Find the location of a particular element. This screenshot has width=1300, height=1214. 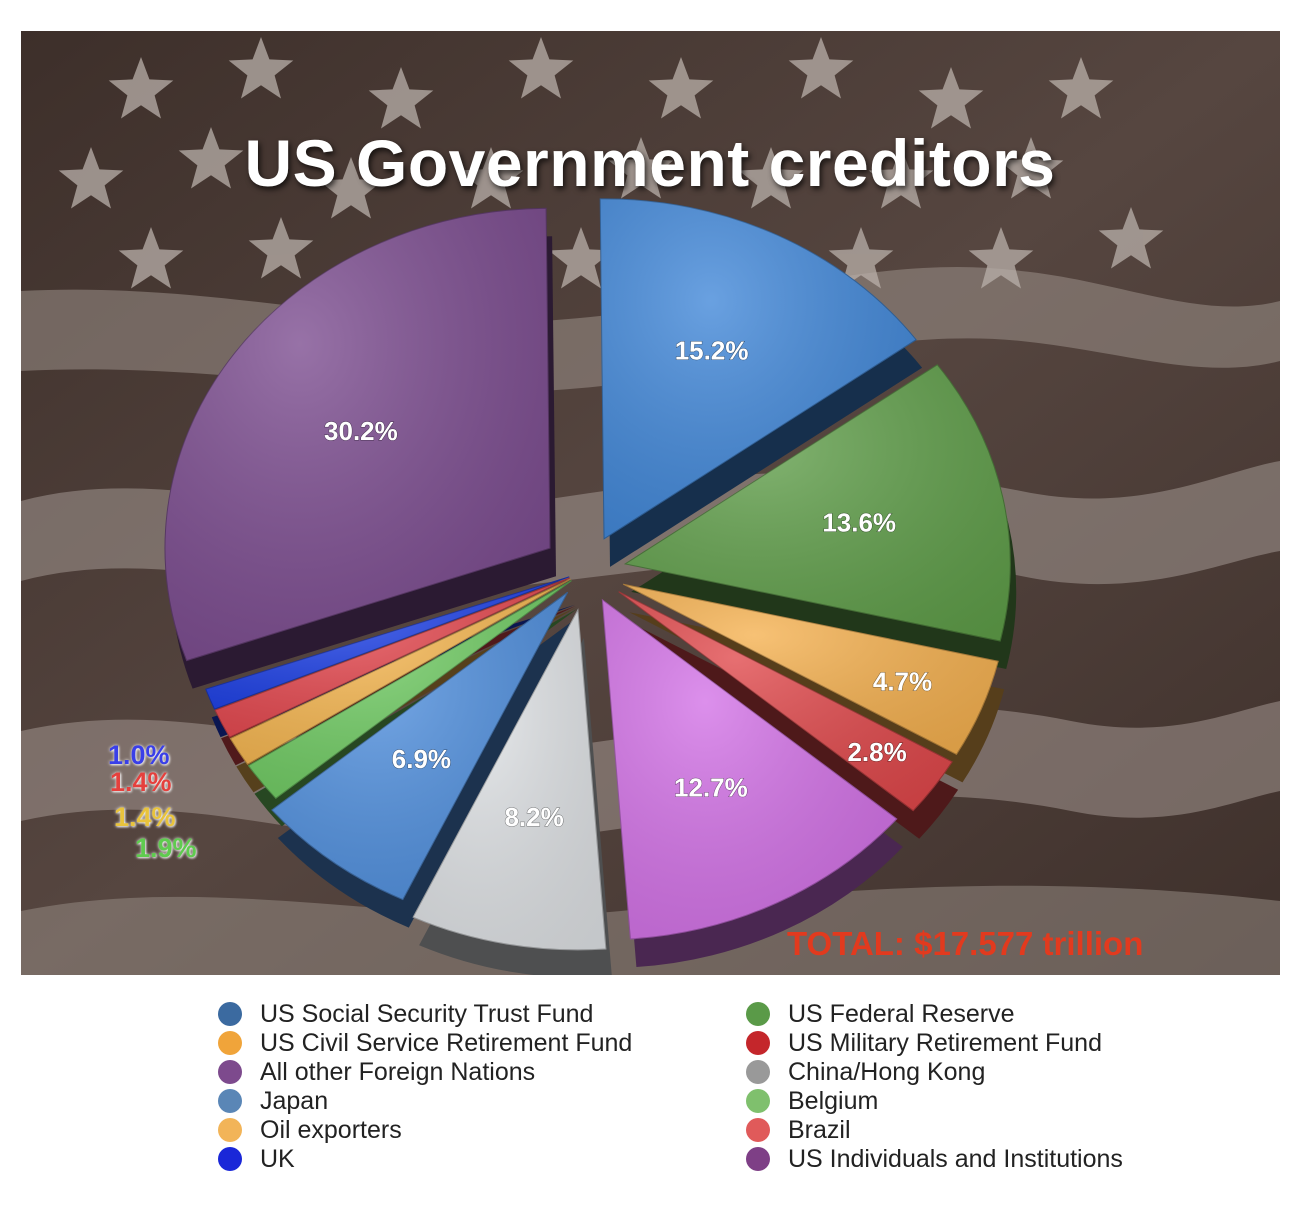

legend-item: US Federal Reserve is located at coordinates (880, 1014).